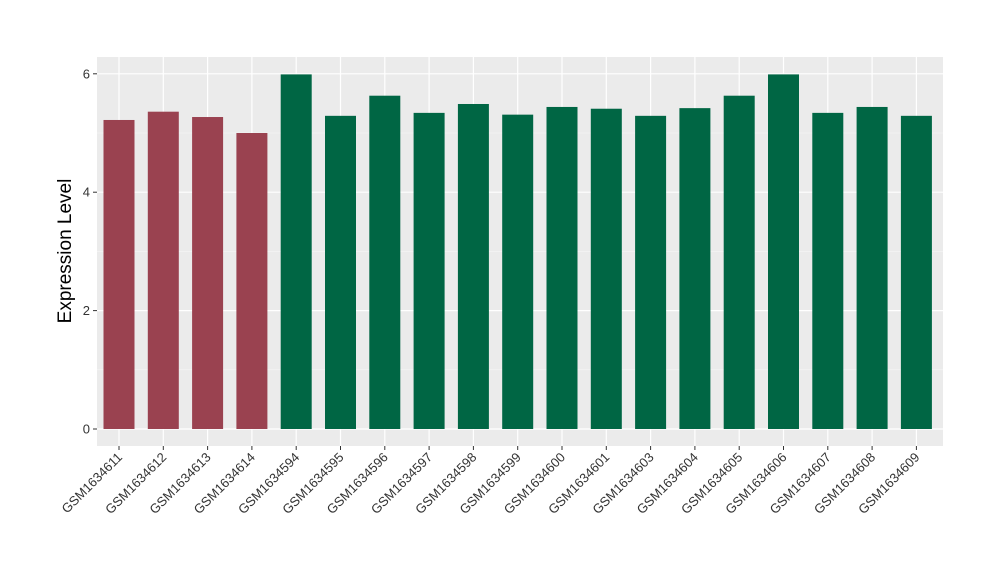  What do you see at coordinates (65, 251) in the screenshot?
I see `y-axis-title: Expression Level` at bounding box center [65, 251].